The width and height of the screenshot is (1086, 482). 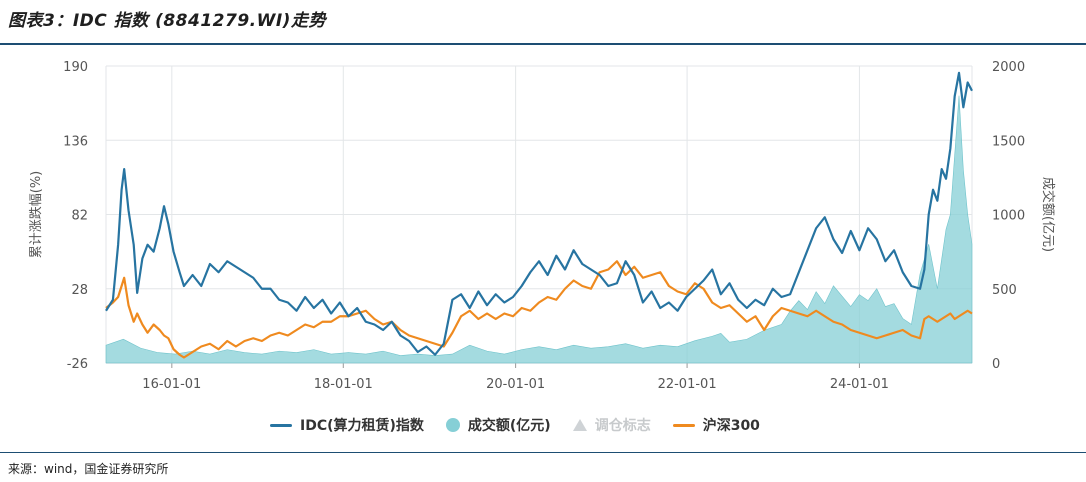 I want to click on legend-hs300-label: 沪深300, so click(x=731, y=426).